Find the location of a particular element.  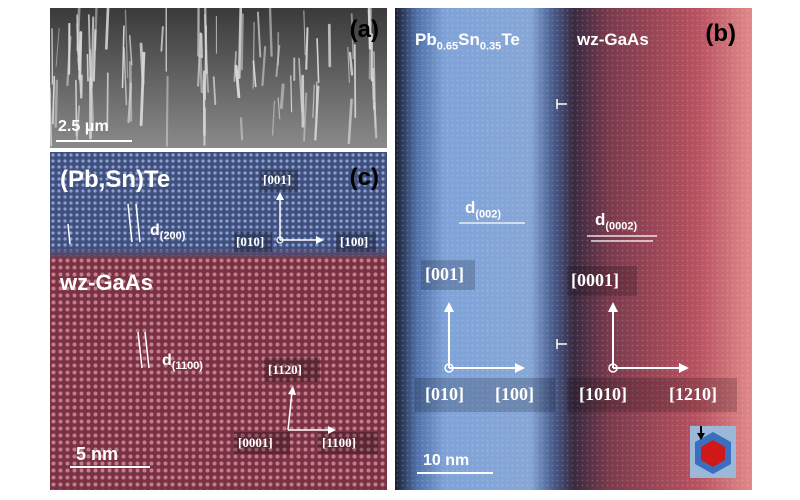

panel-a-scale-bar is located at coordinates (94, 141).